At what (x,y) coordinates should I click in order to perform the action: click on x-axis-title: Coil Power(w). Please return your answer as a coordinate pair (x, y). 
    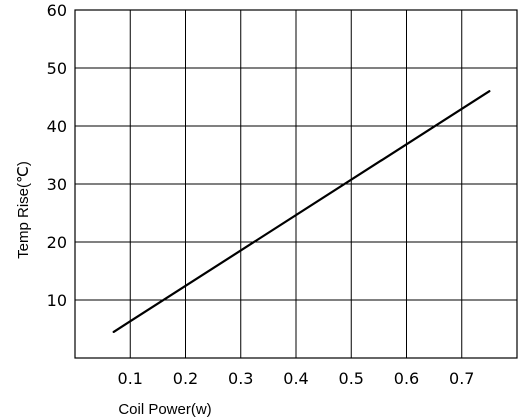
    Looking at the image, I should click on (164, 409).